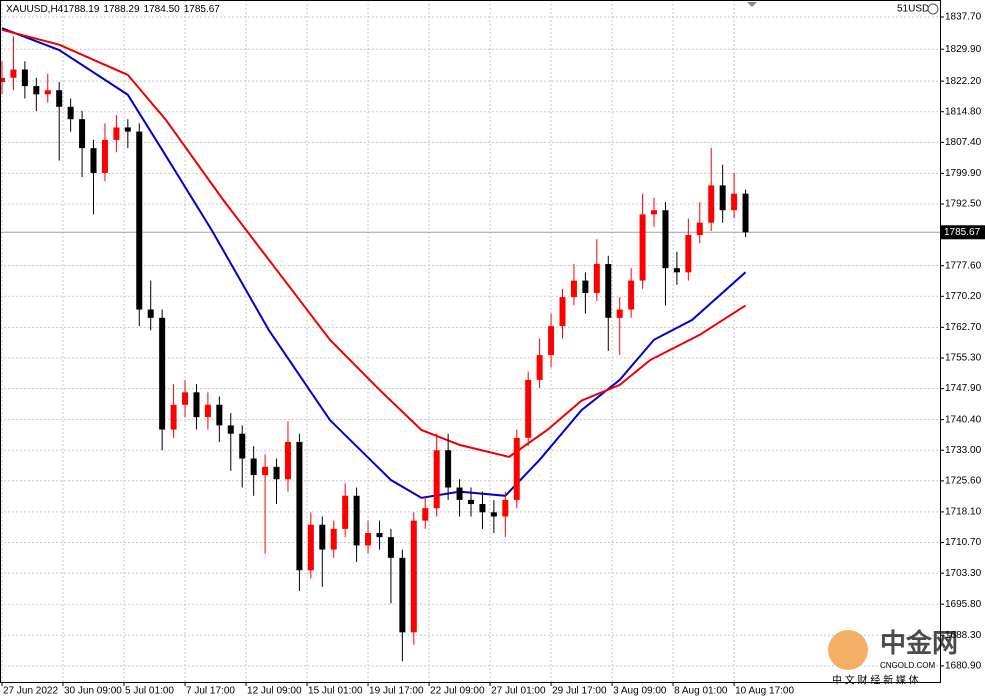  I want to click on ohlc-value: 1788.19, so click(81, 9).